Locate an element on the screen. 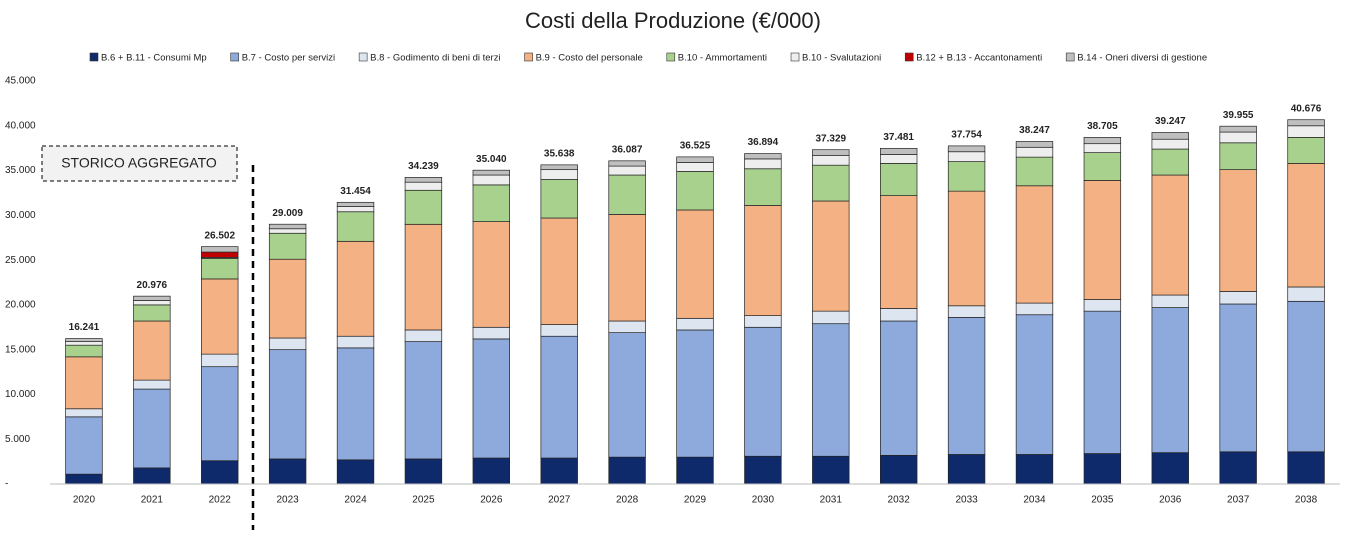  x-tick-label: 2032 is located at coordinates (899, 500).